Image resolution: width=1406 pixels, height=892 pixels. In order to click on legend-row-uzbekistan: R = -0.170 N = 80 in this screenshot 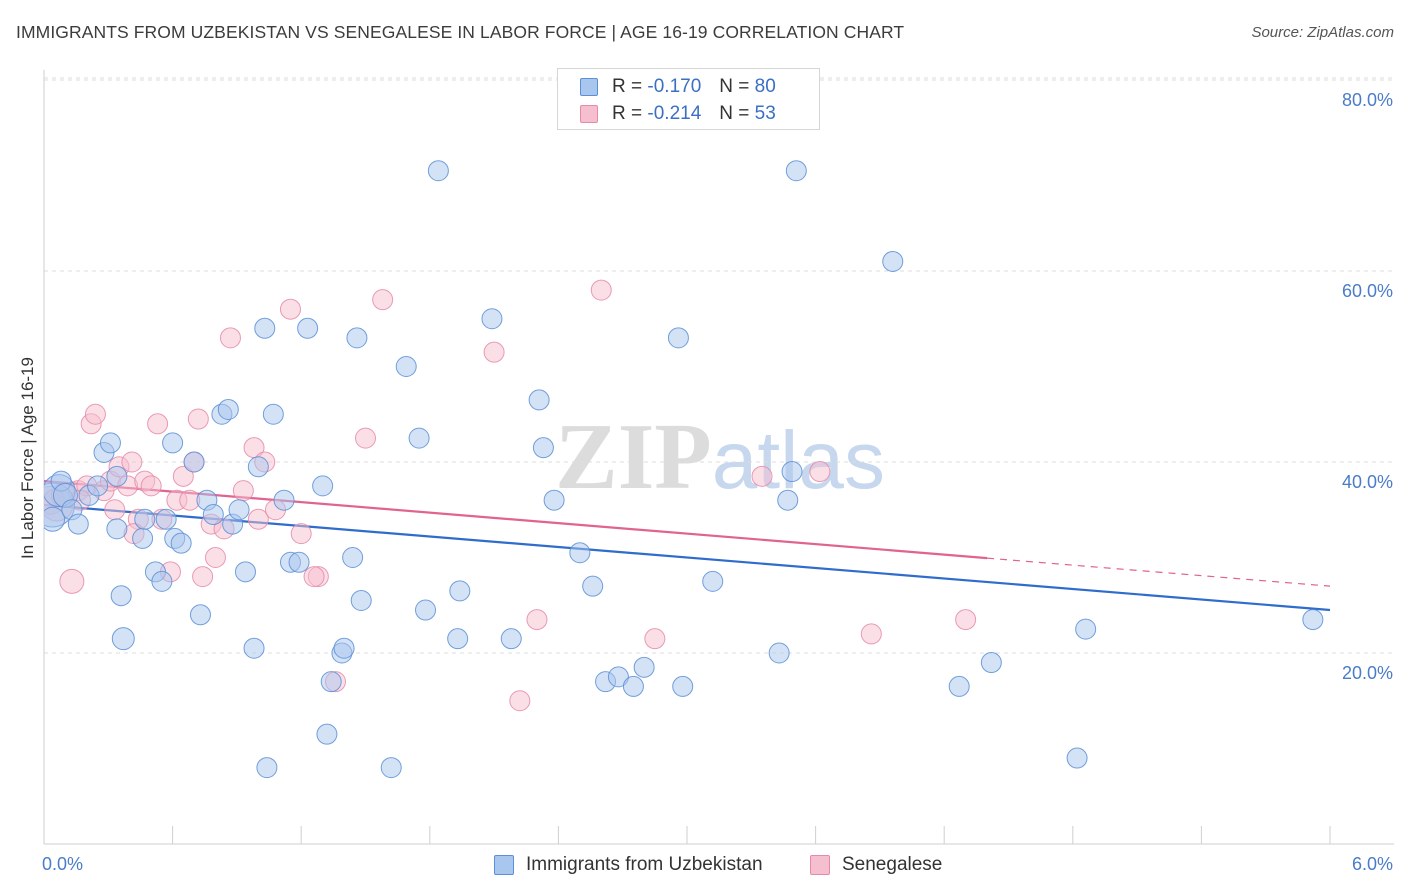, I will do `click(678, 87)`.